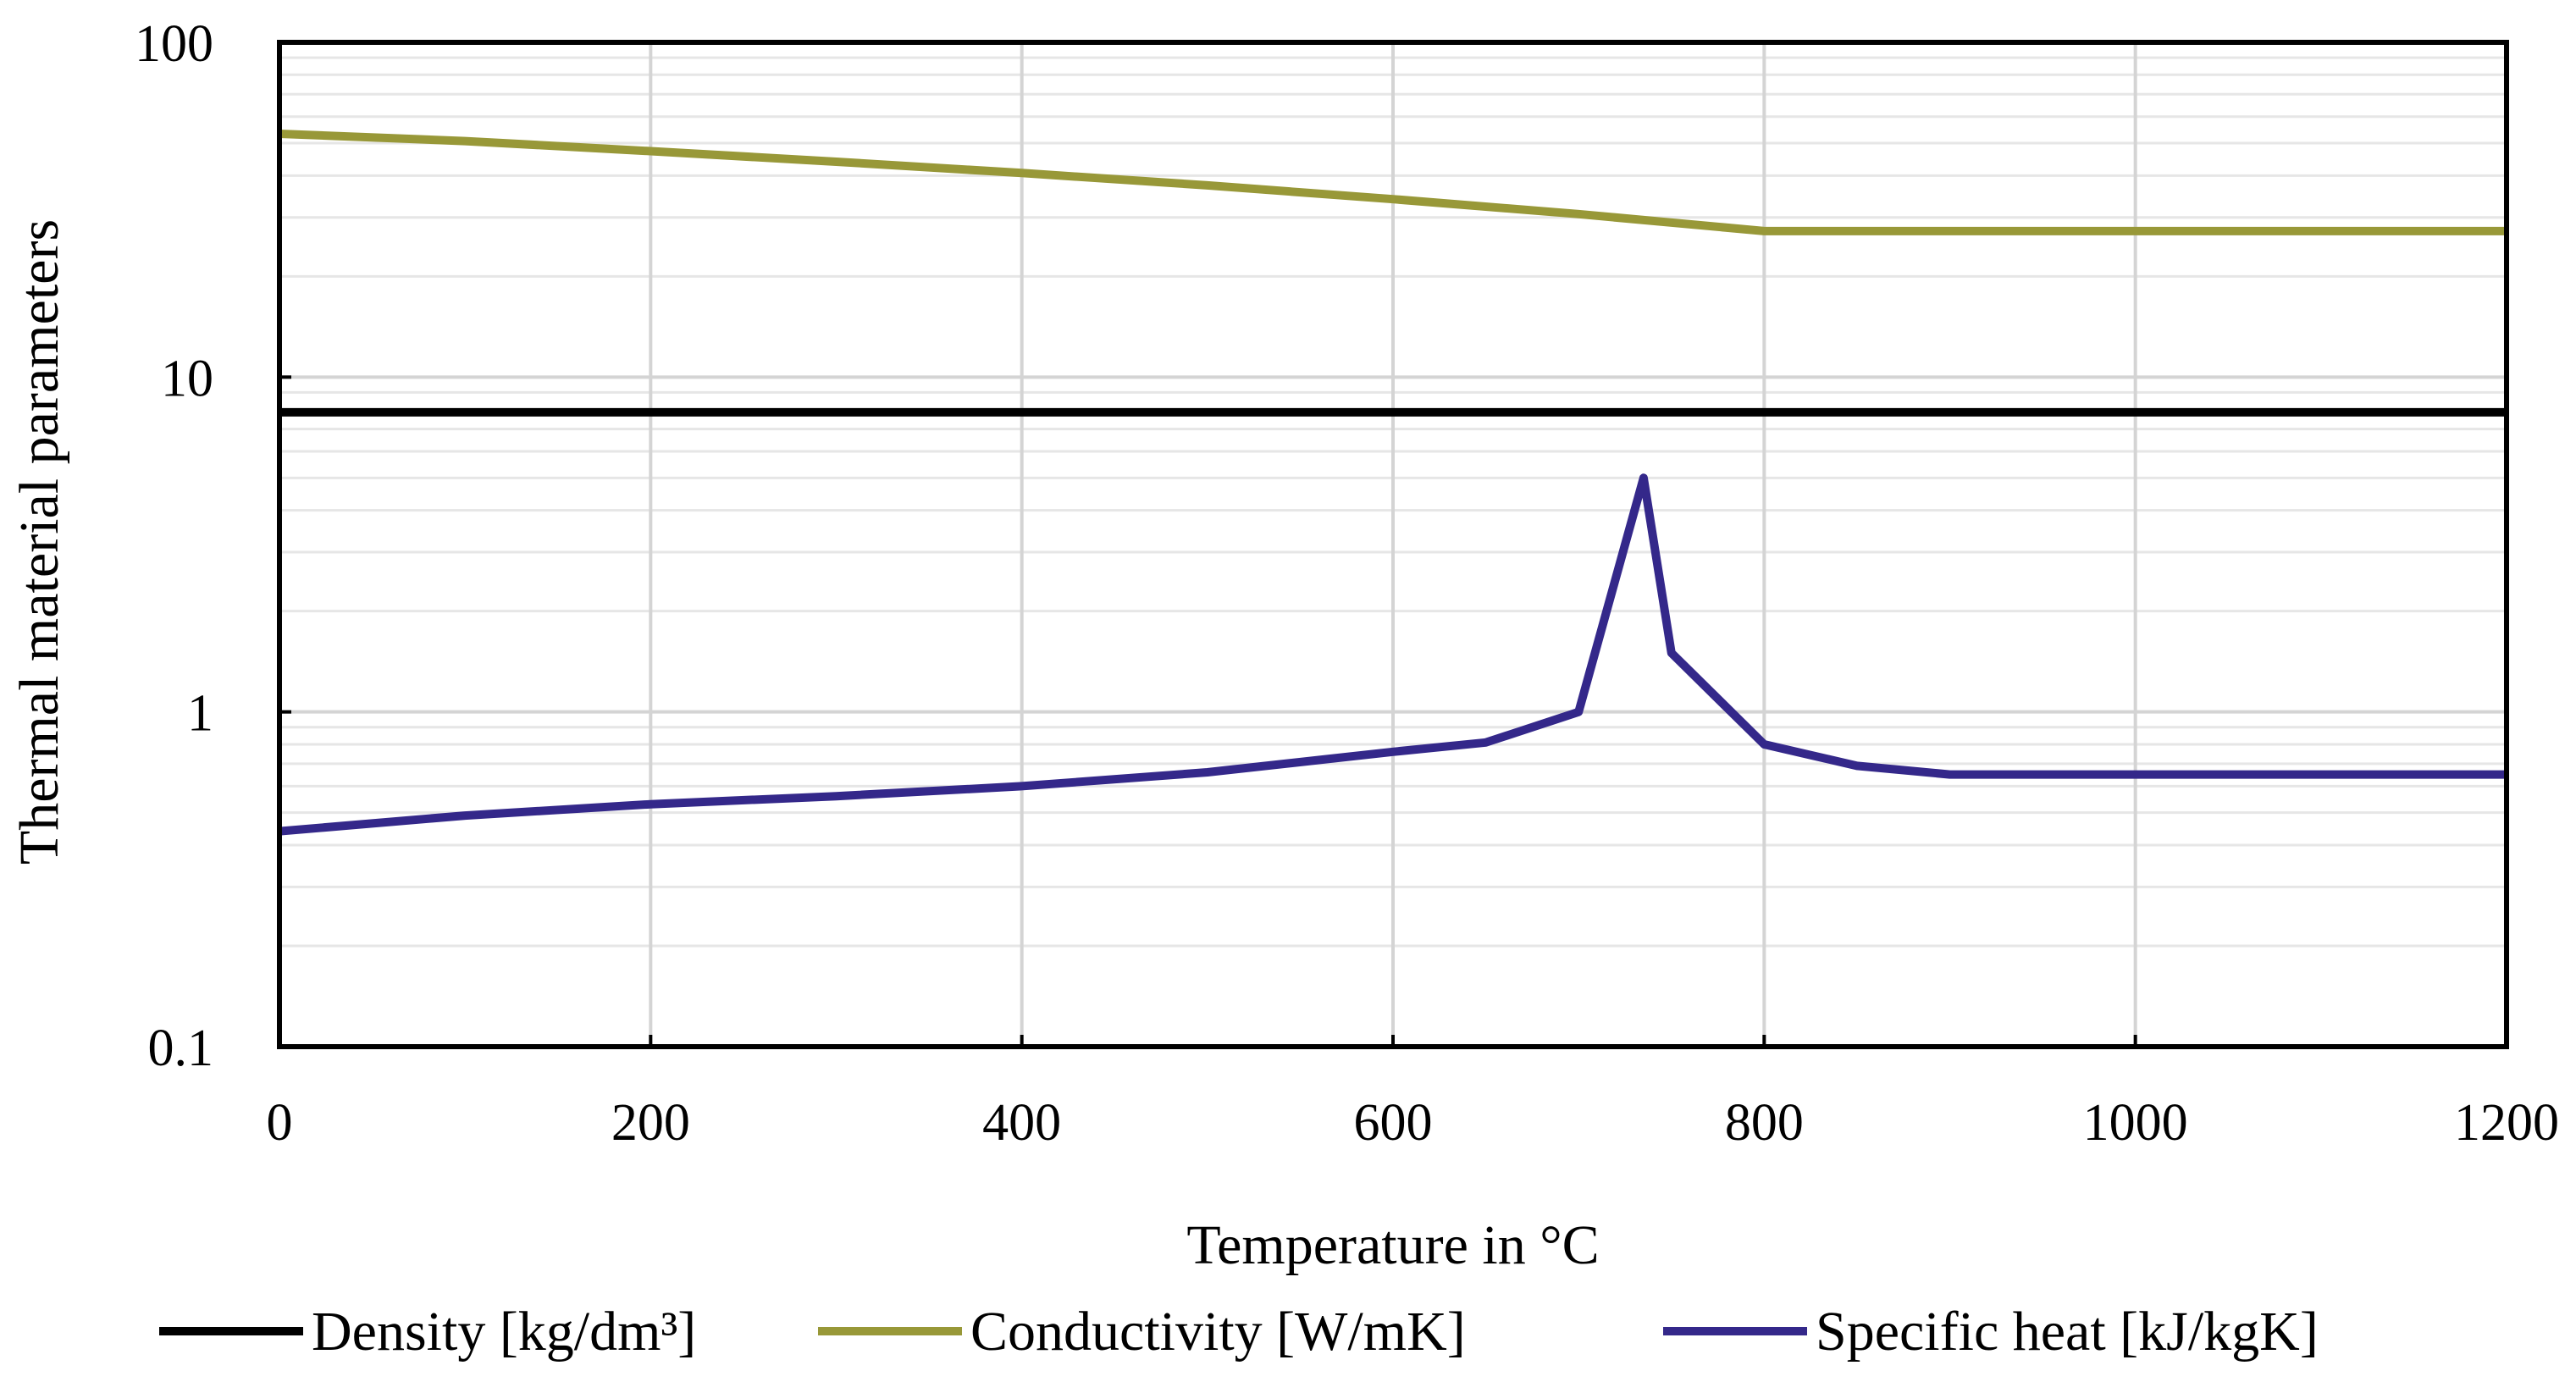 The image size is (2576, 1382). Describe the element at coordinates (187, 378) in the screenshot. I see `y-tick-label: 10` at that location.